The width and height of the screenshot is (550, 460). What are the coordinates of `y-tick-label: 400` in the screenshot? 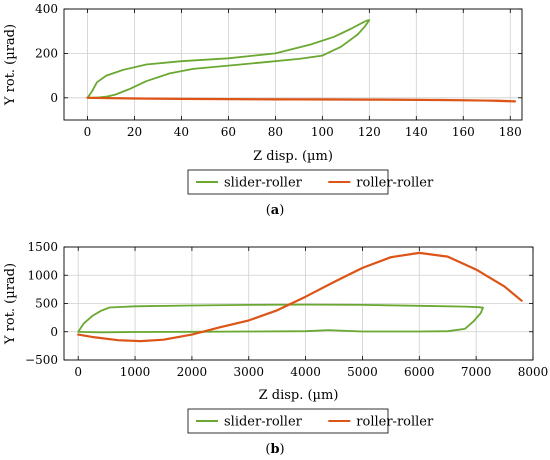 It's located at (46, 9).